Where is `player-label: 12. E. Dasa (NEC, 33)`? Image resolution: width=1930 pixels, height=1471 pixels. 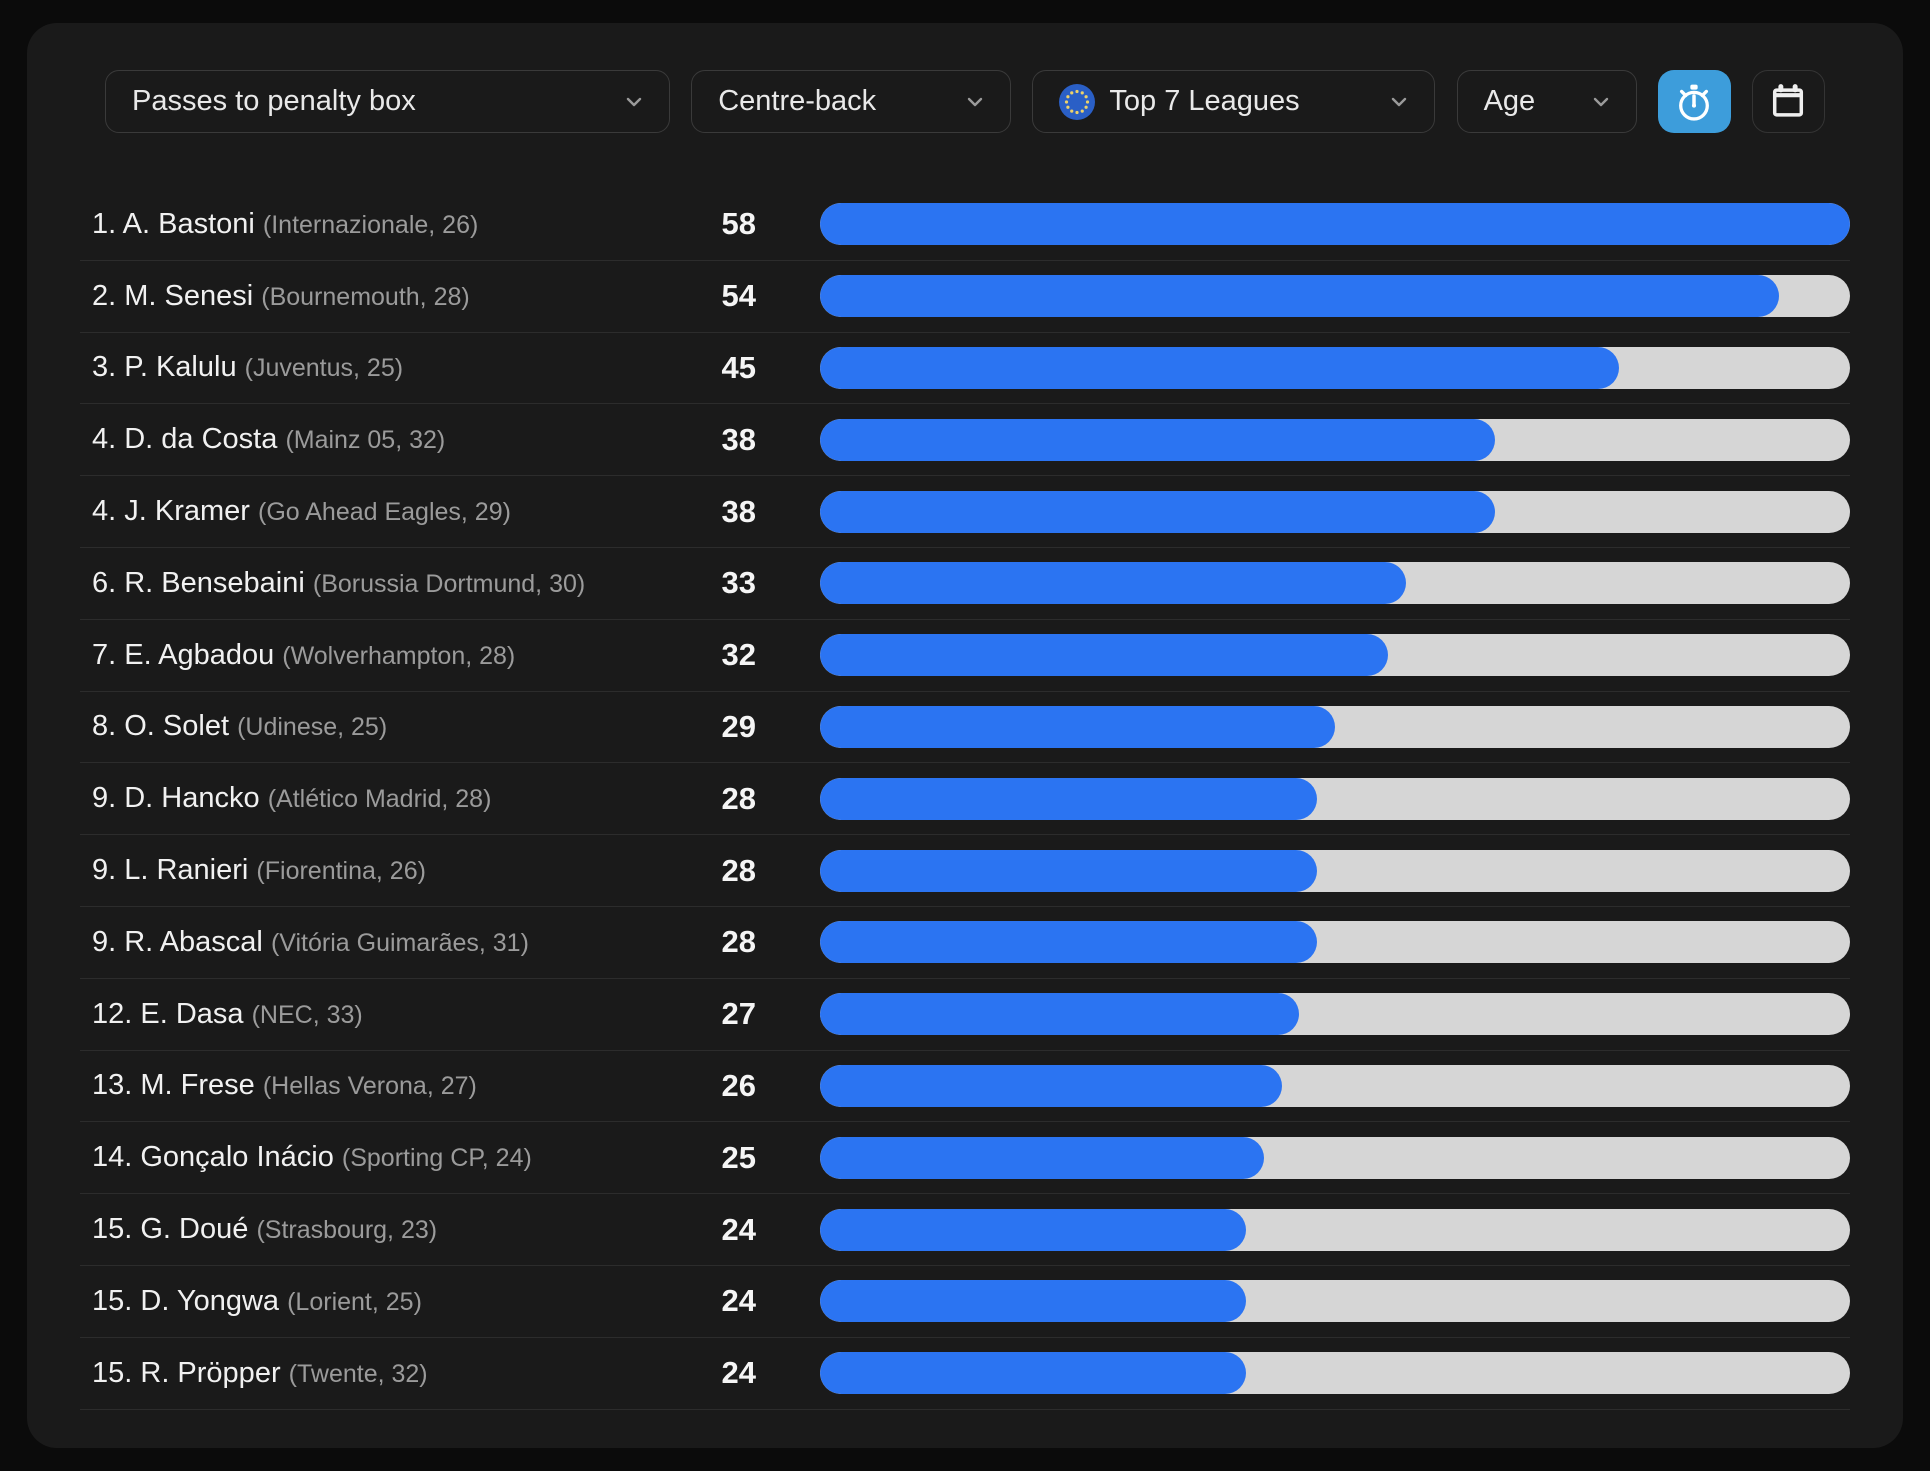 player-label: 12. E. Dasa (NEC, 33) is located at coordinates (374, 1014).